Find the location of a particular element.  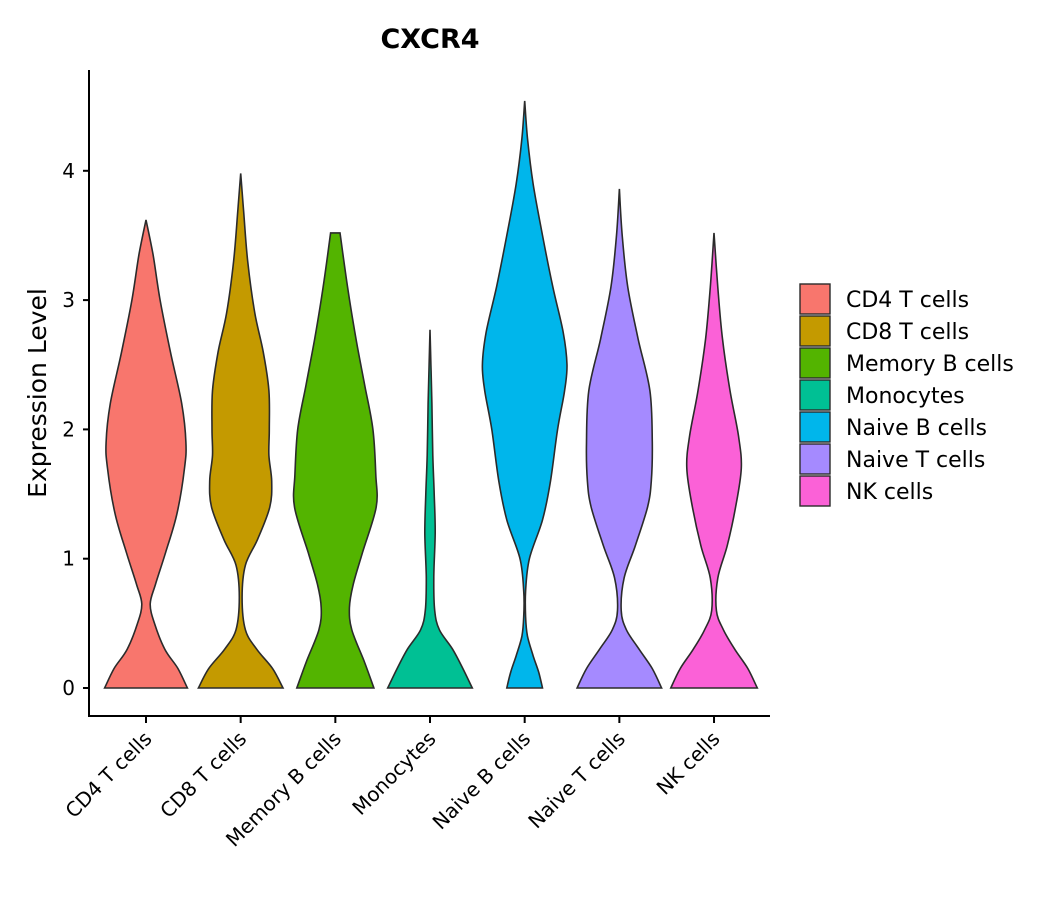

x-tick-label: NK cells is located at coordinates (688, 763).